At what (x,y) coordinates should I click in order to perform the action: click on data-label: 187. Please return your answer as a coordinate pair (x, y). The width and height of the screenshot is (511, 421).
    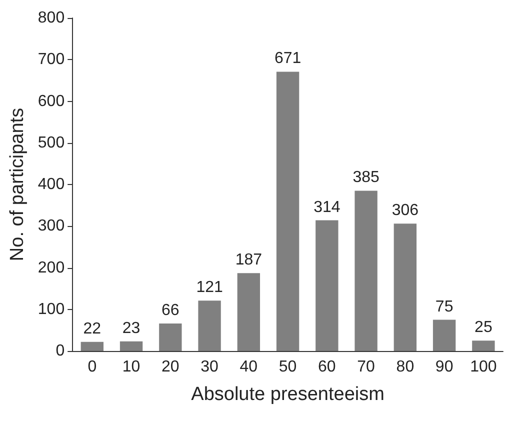
    Looking at the image, I should click on (248, 260).